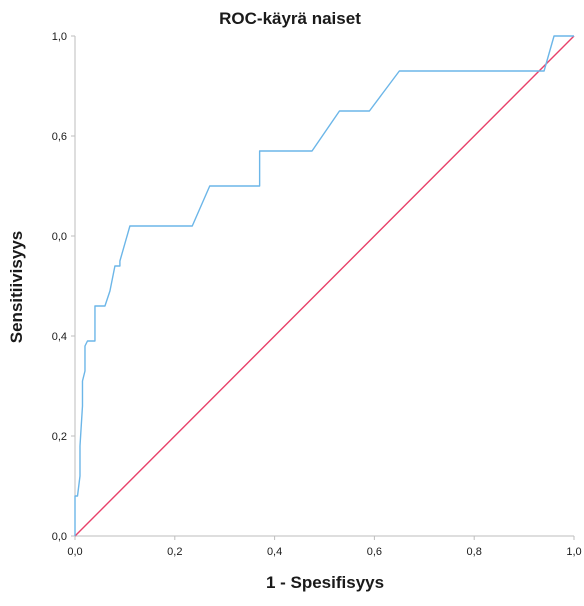  Describe the element at coordinates (16, 287) in the screenshot. I see `y-axis-label: Sensitiivisyys` at that location.